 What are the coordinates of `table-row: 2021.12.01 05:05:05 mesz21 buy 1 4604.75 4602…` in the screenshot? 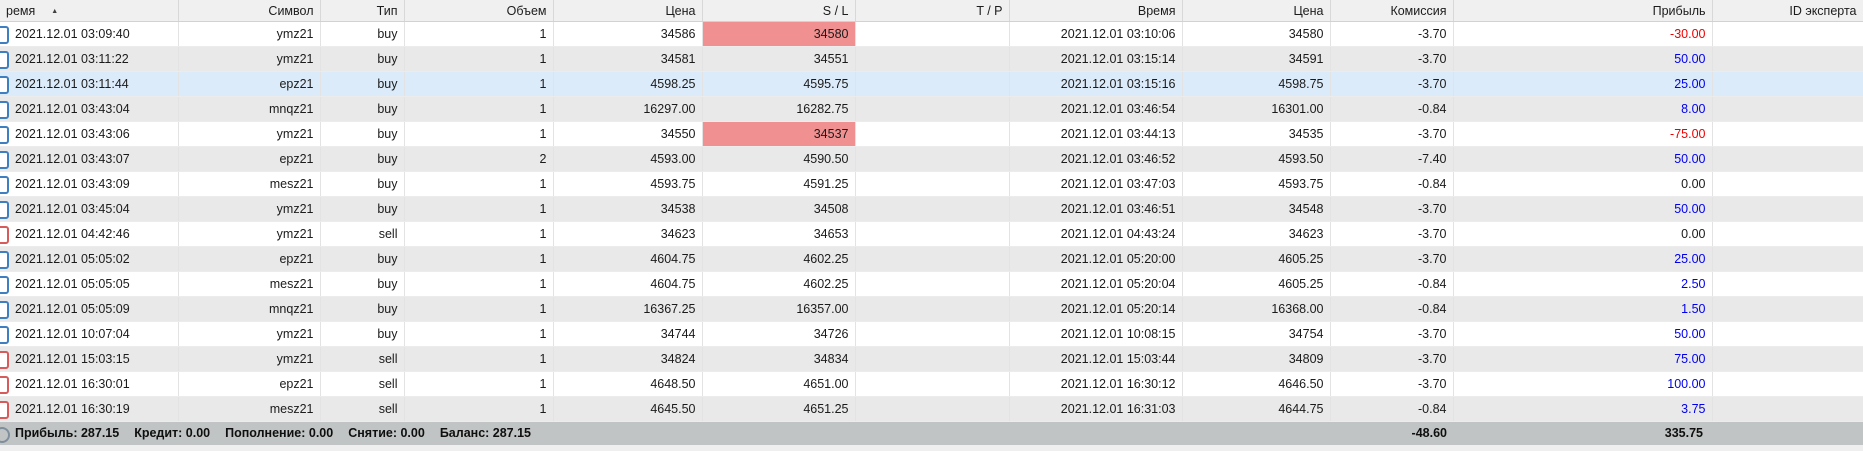 It's located at (931, 284).